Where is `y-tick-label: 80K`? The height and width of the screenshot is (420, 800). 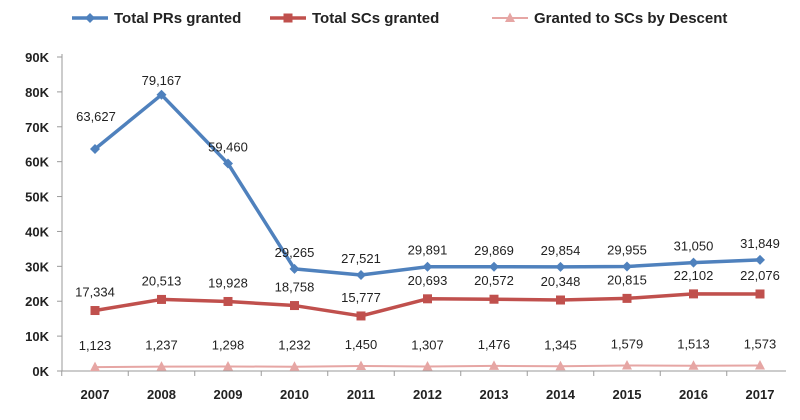
y-tick-label: 80K is located at coordinates (37, 92).